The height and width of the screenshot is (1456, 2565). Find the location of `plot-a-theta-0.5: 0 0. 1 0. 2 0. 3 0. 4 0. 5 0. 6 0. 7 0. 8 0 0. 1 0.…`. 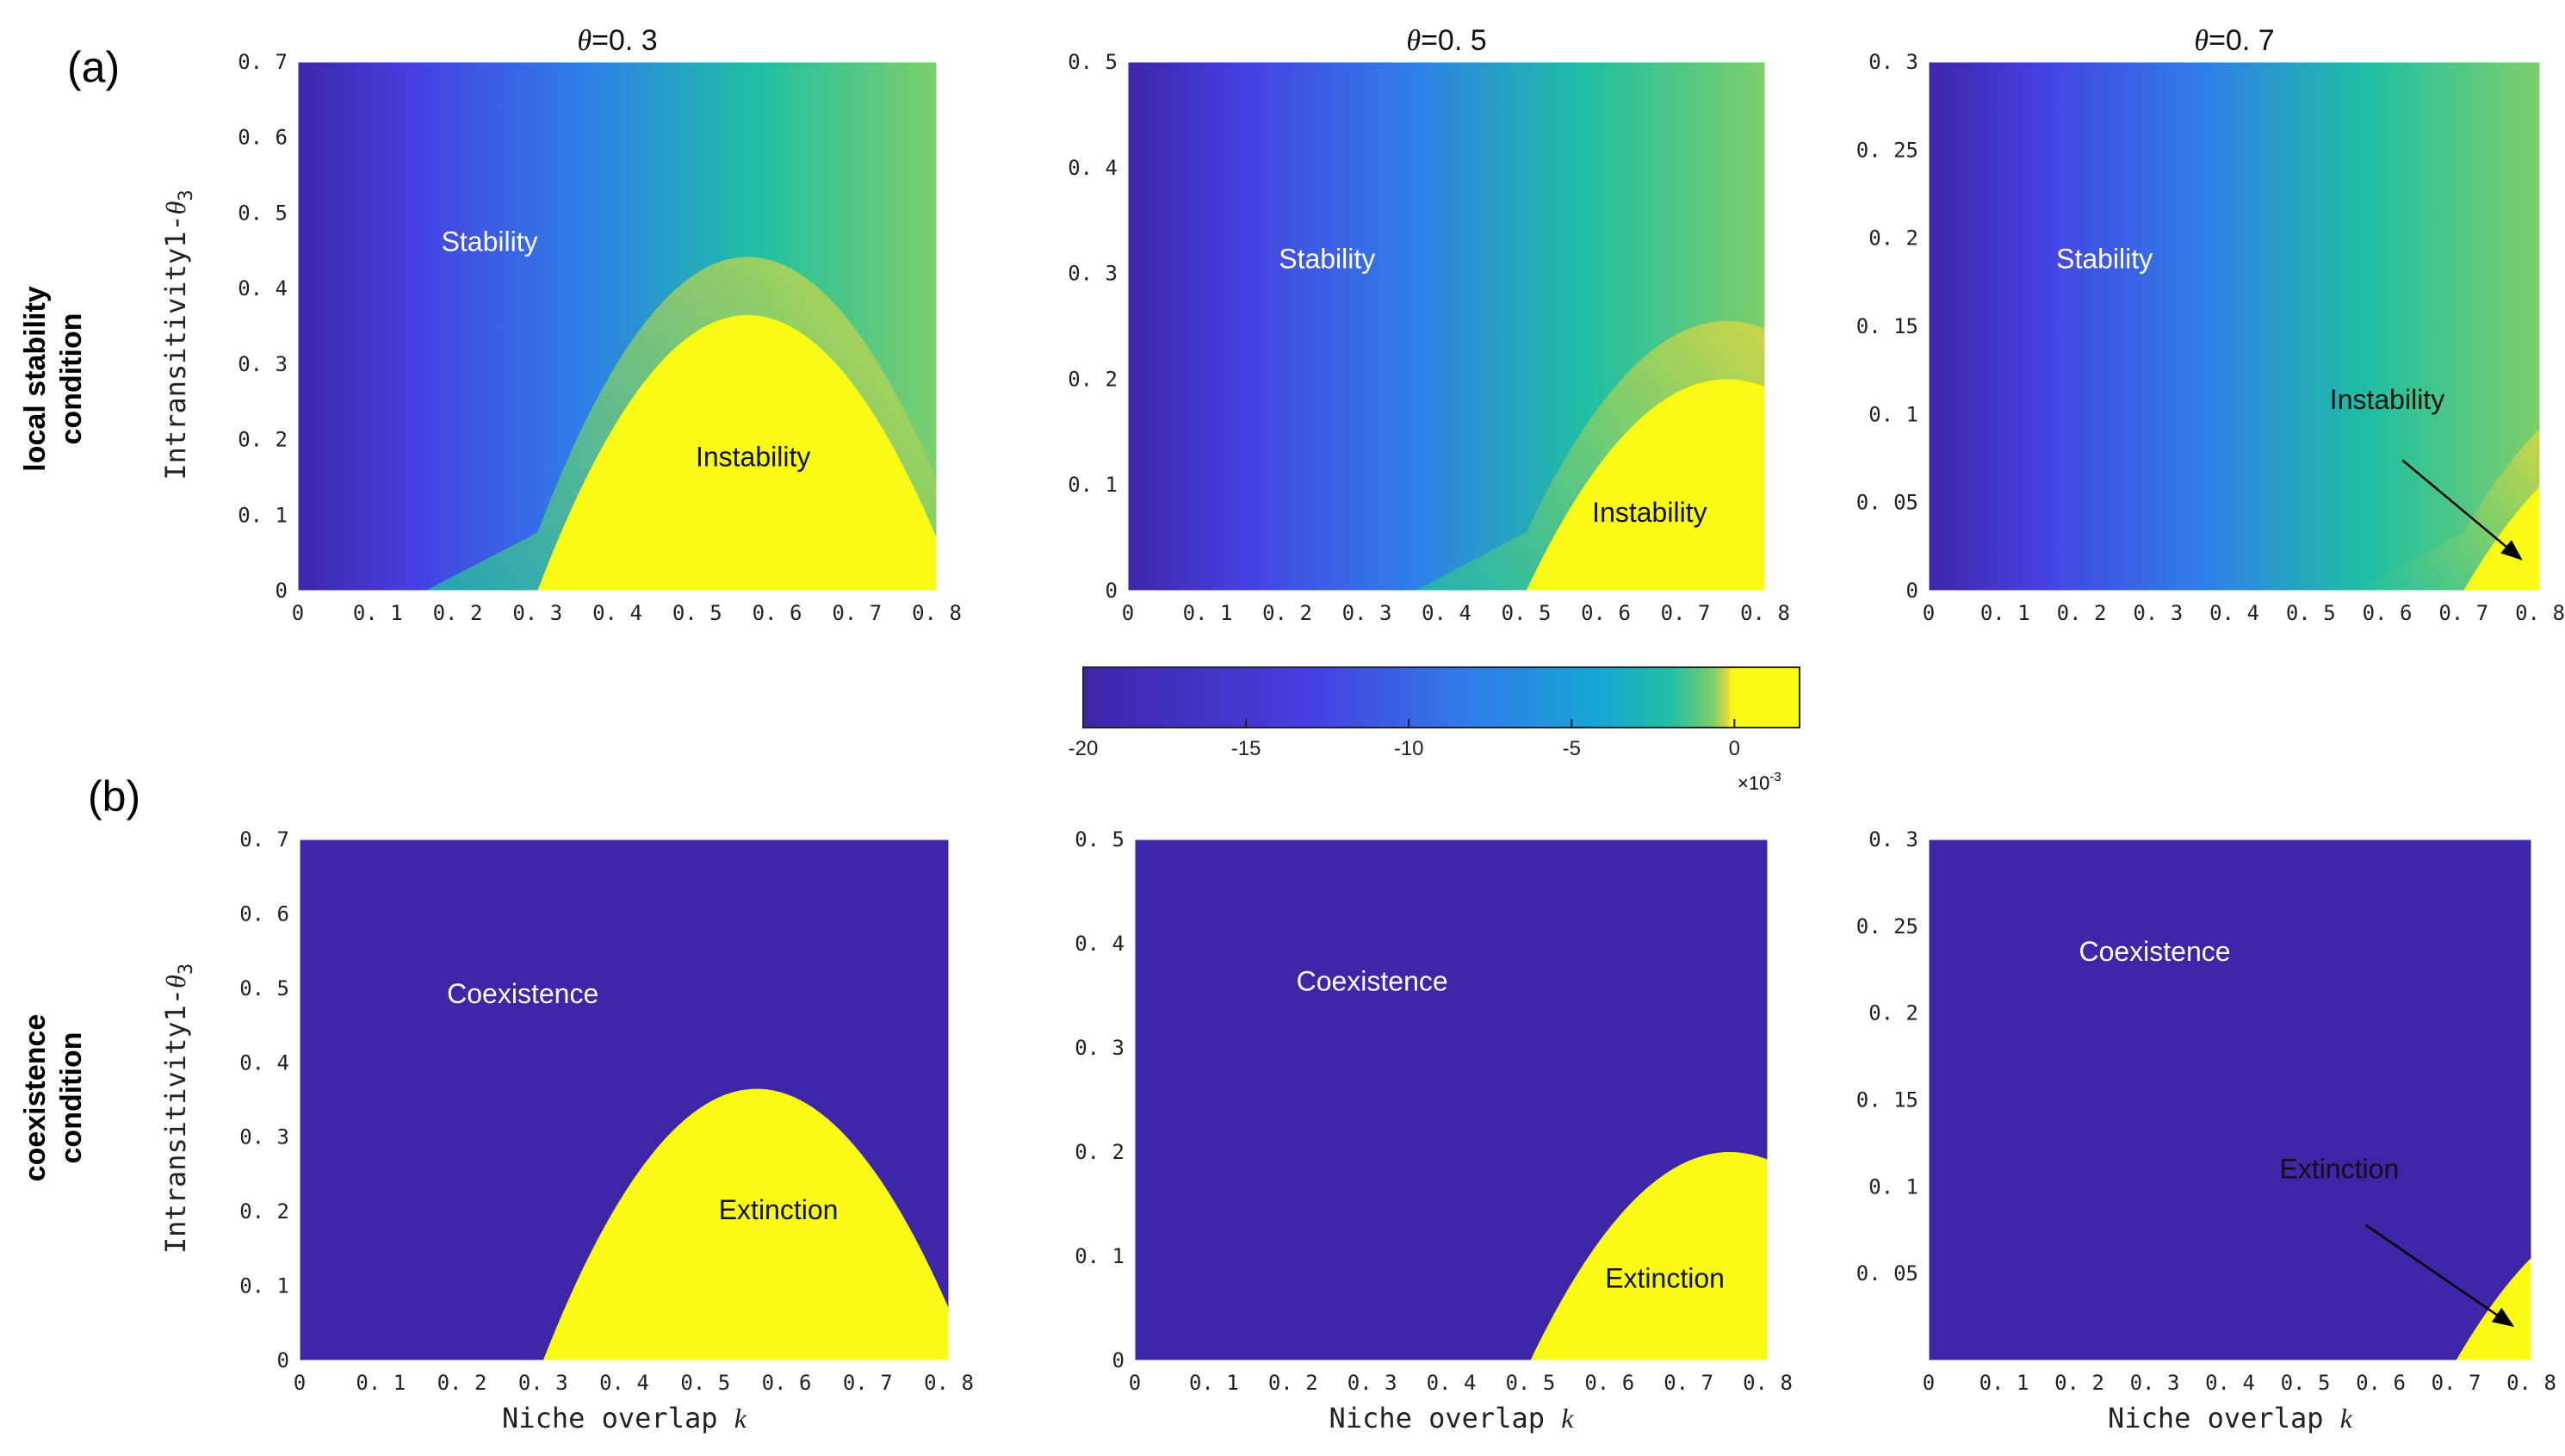

plot-a-theta-0.5: 0 0. 1 0. 2 0. 3 0. 4 0. 5 0. 6 0. 7 0. 8 0 0. 1 0.… is located at coordinates (1429, 324).